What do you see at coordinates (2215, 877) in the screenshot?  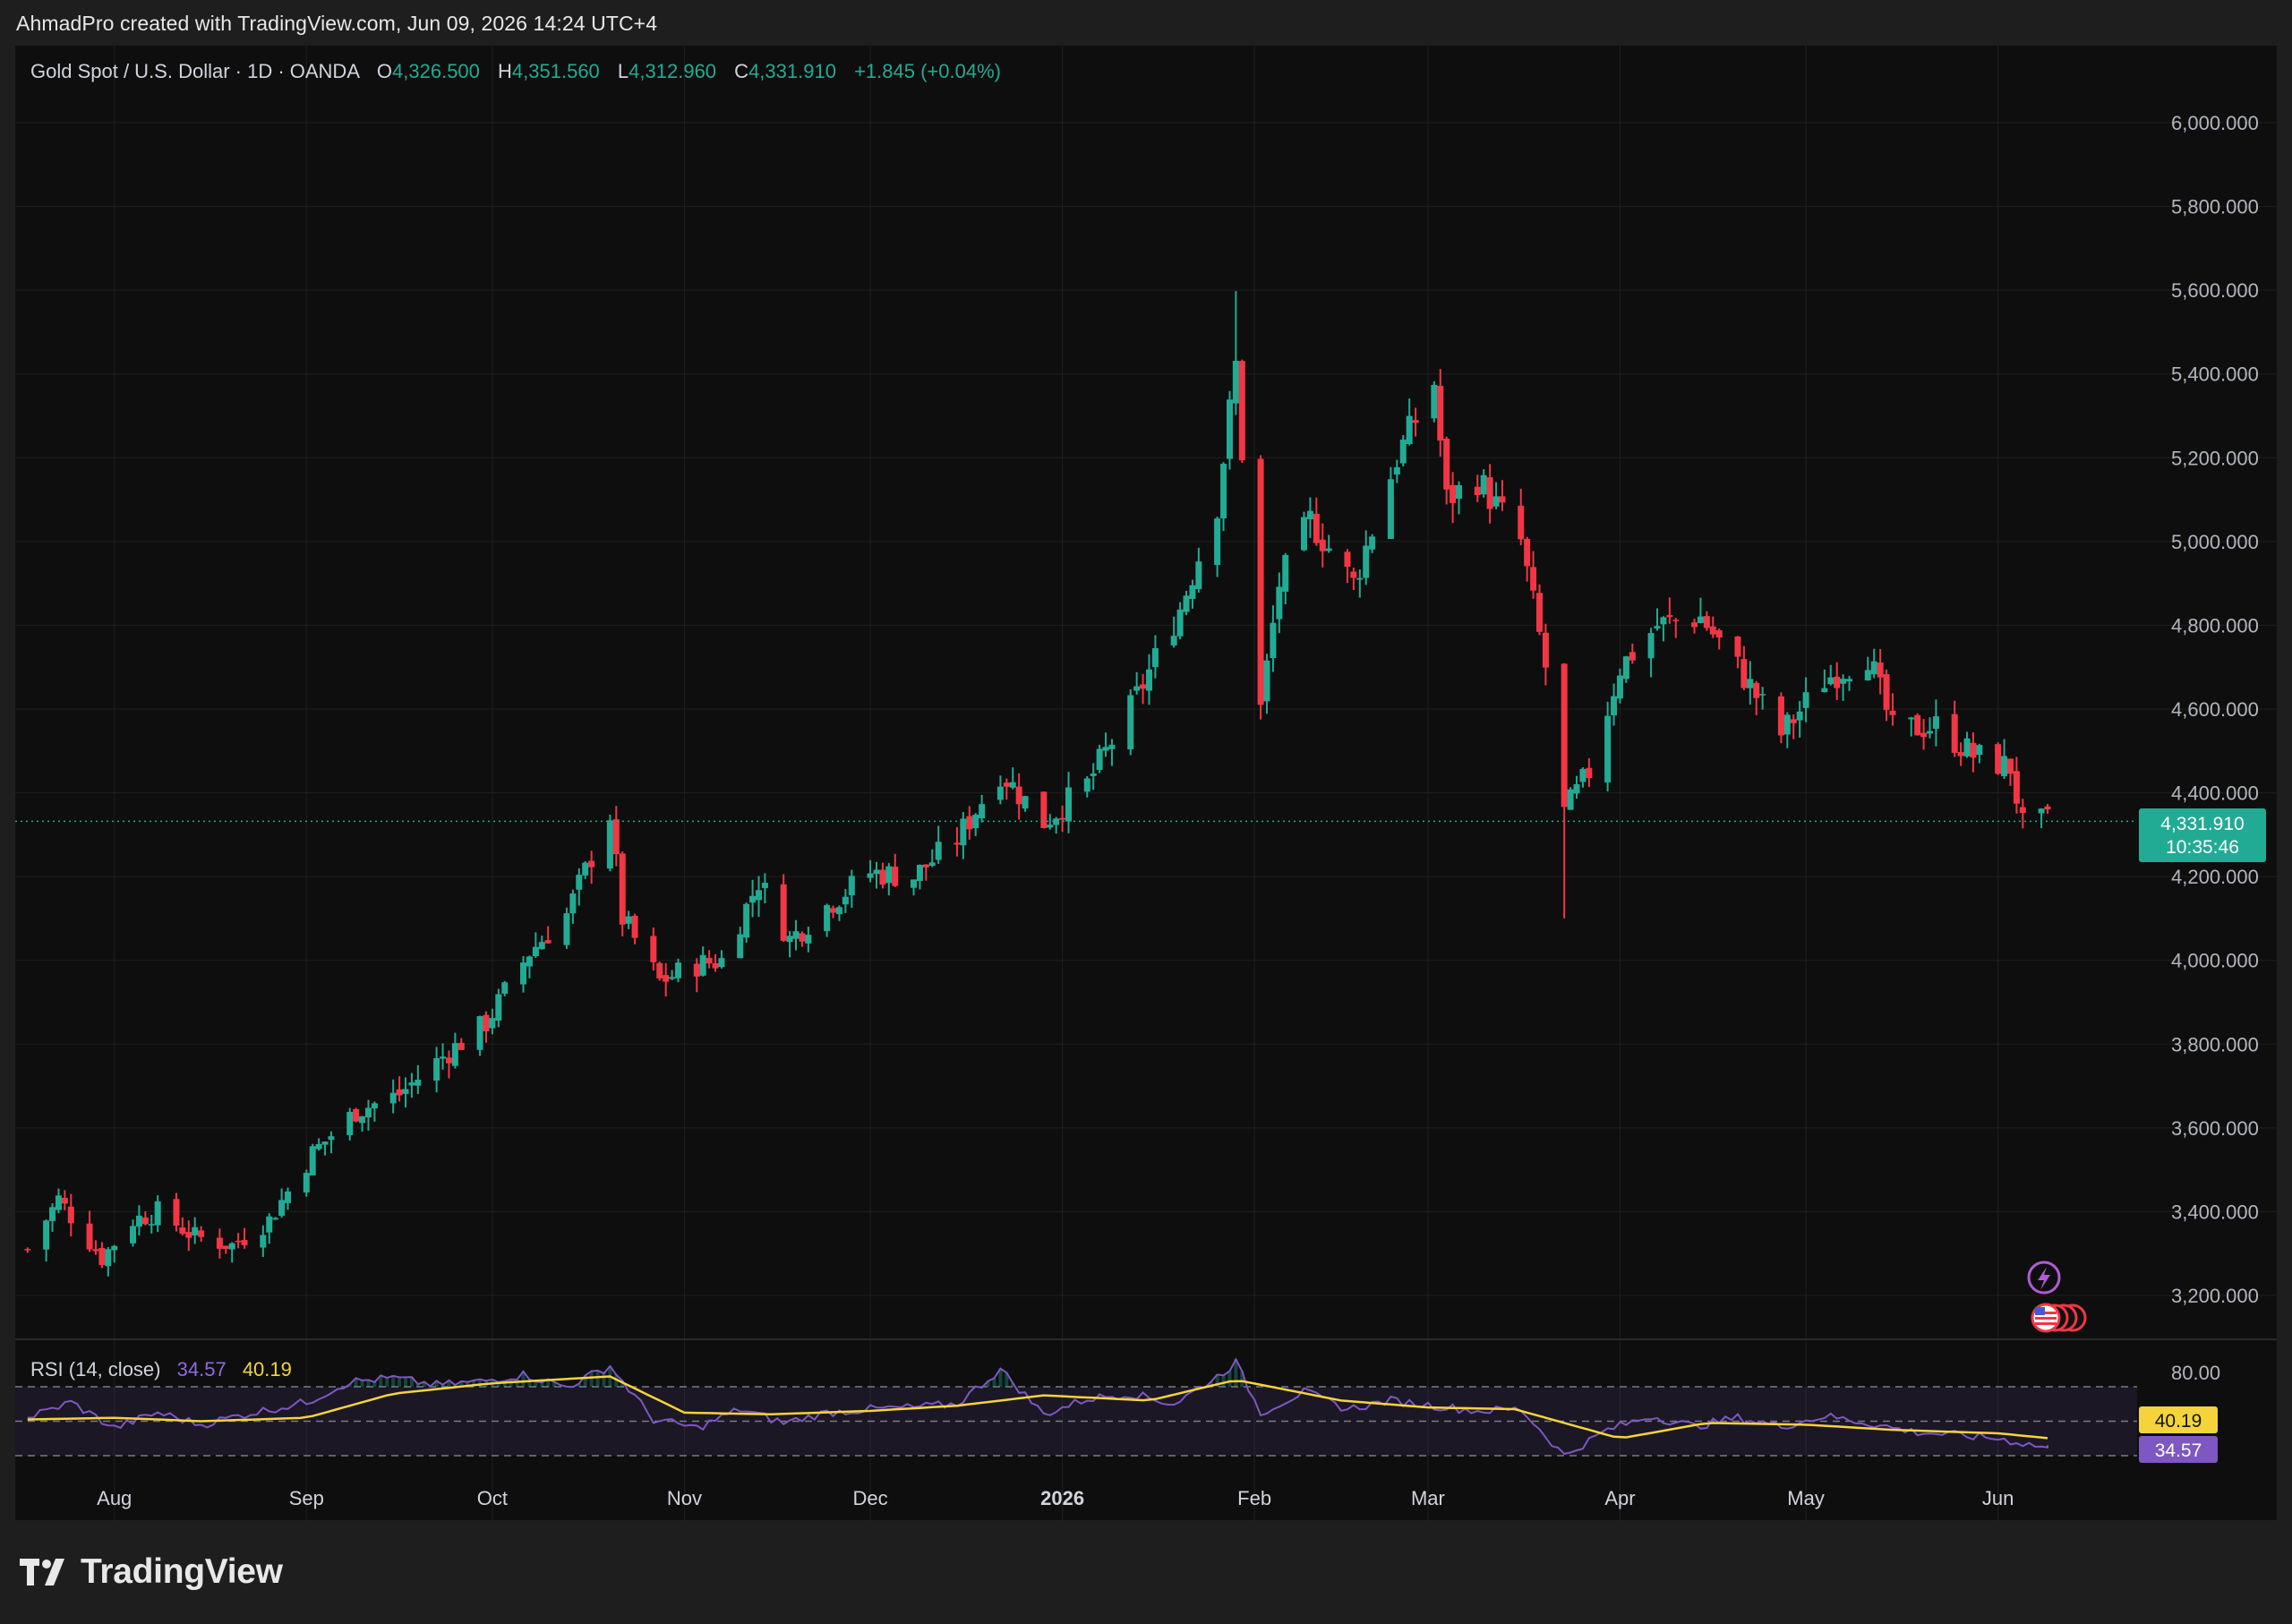 I see `price-tick-label: 4,200.000` at bounding box center [2215, 877].